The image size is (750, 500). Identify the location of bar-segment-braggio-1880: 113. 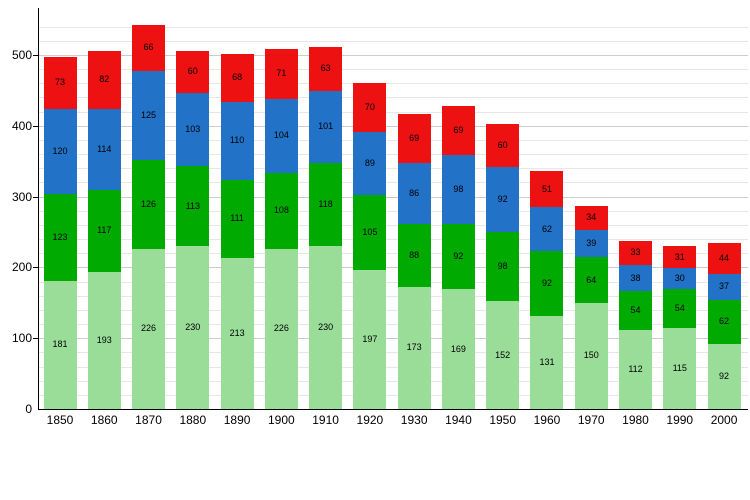
(193, 206).